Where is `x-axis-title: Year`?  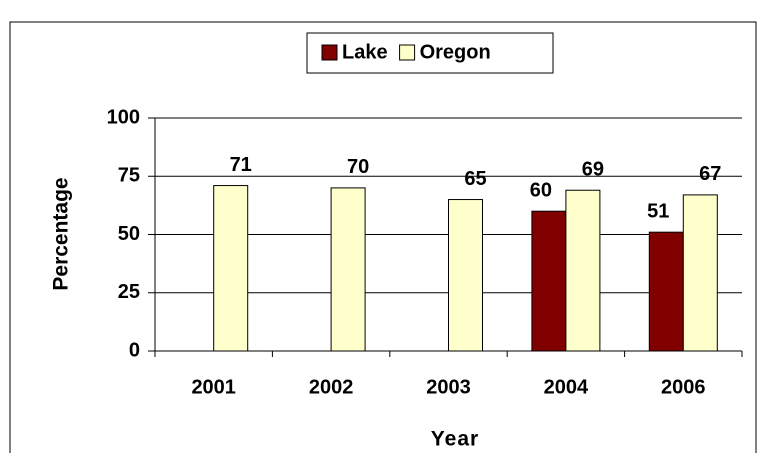
x-axis-title: Year is located at coordinates (455, 439).